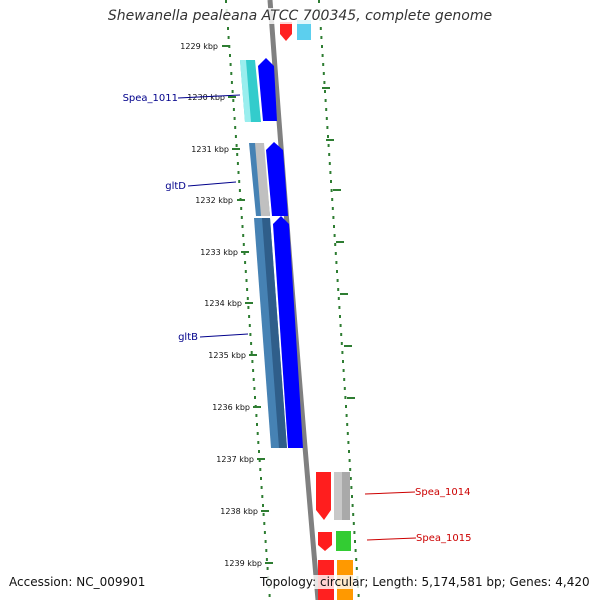  I want to click on tick-label-1230: 1230 kbp, so click(206, 97).